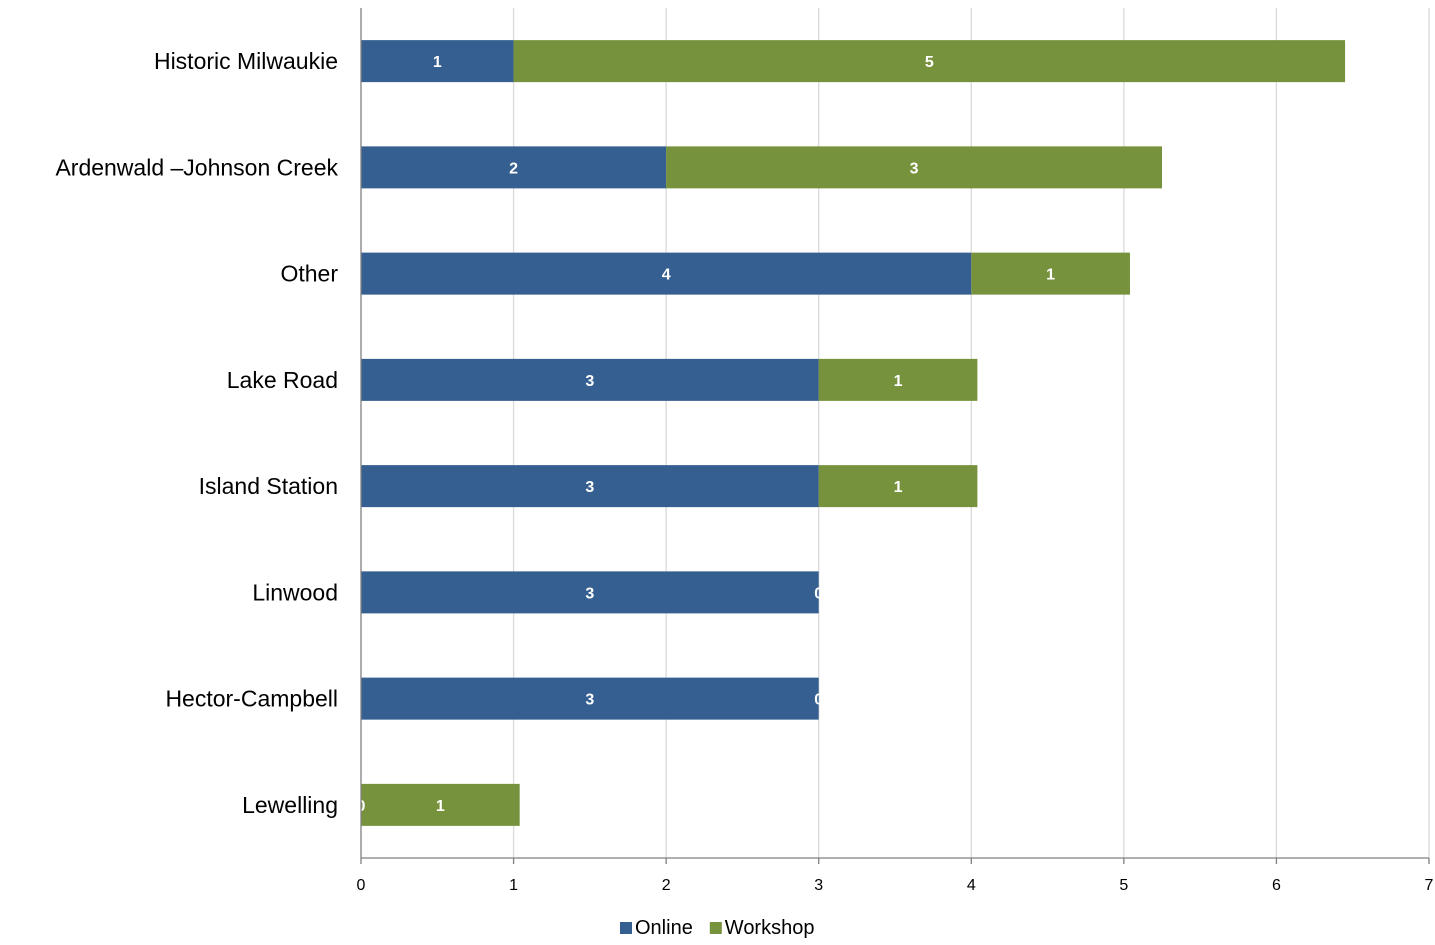  I want to click on category-label: Historic Milwaukie, so click(246, 61).